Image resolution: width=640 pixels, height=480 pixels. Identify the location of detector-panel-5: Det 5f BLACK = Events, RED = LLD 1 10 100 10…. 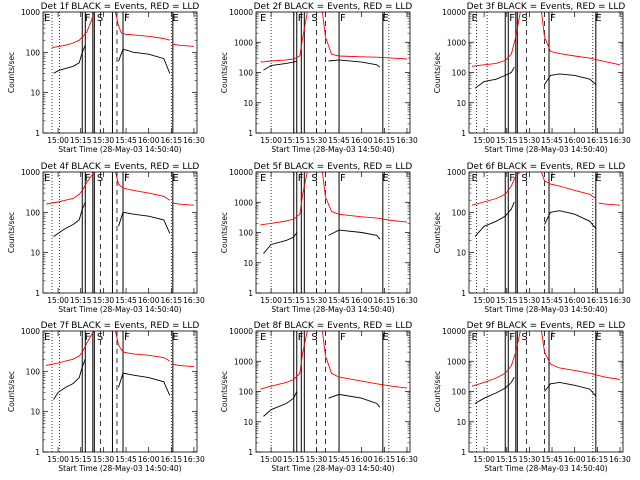
(319, 238).